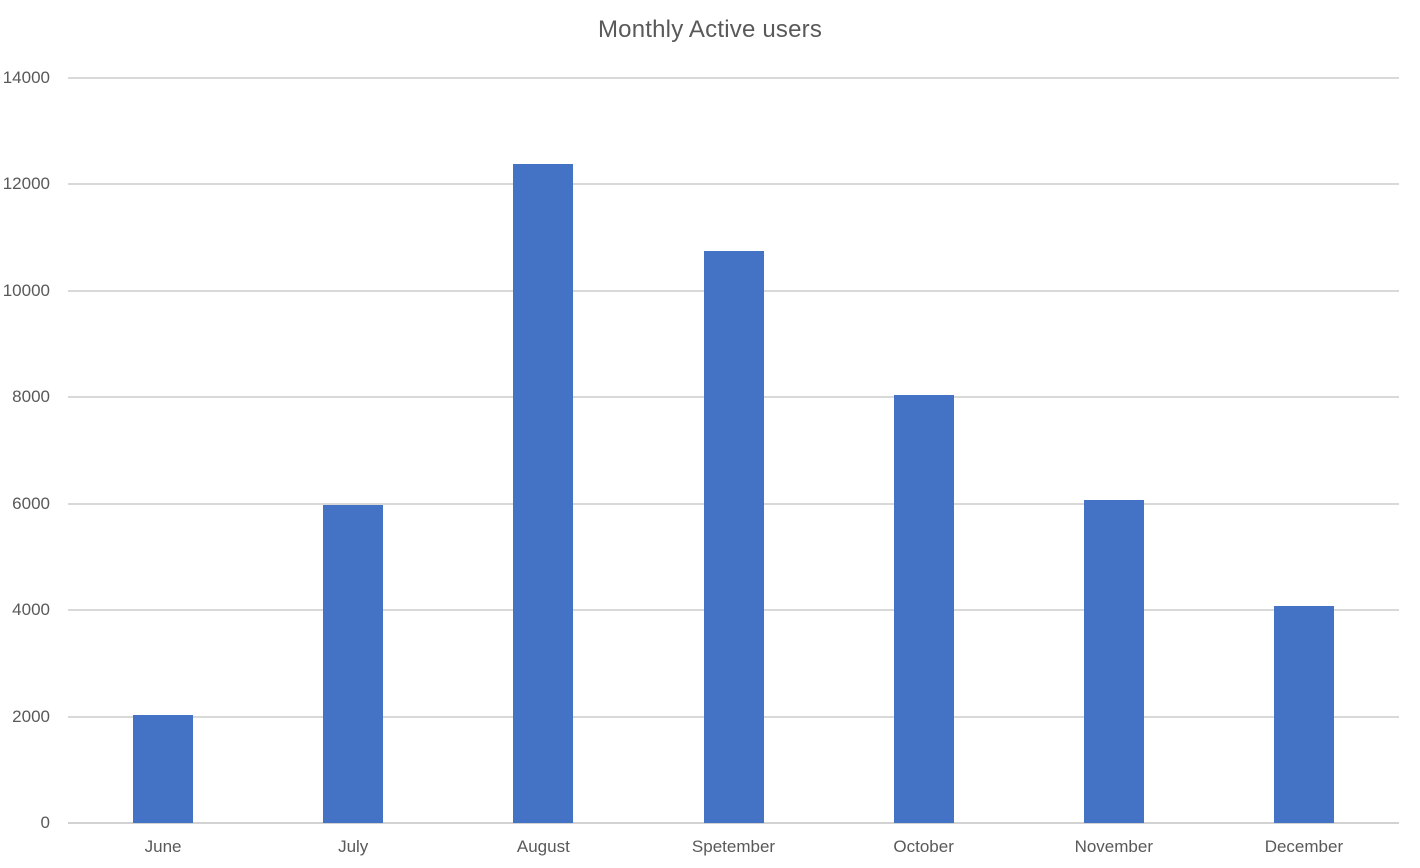 This screenshot has width=1420, height=868. I want to click on bar-november, so click(1113, 661).